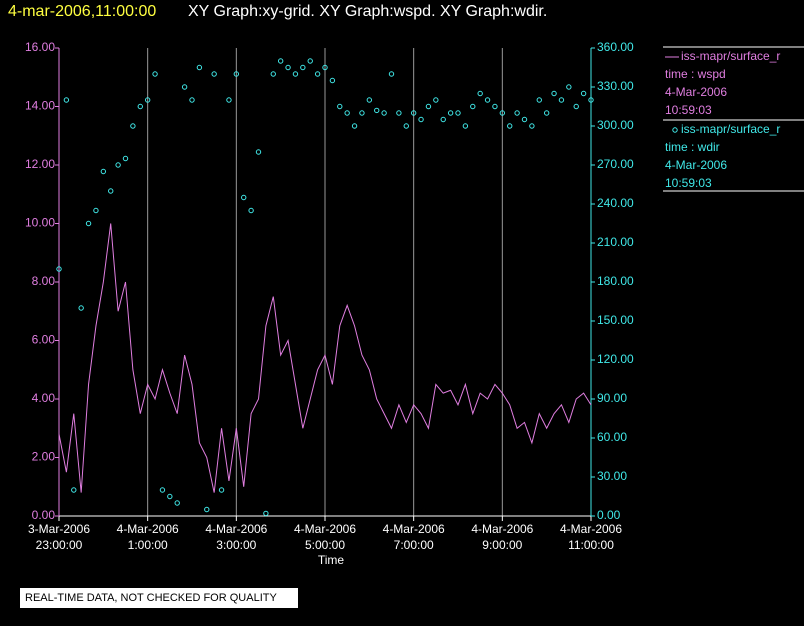 This screenshot has width=804, height=626. What do you see at coordinates (615, 359) in the screenshot?
I see `y2-tick-label: 120.00` at bounding box center [615, 359].